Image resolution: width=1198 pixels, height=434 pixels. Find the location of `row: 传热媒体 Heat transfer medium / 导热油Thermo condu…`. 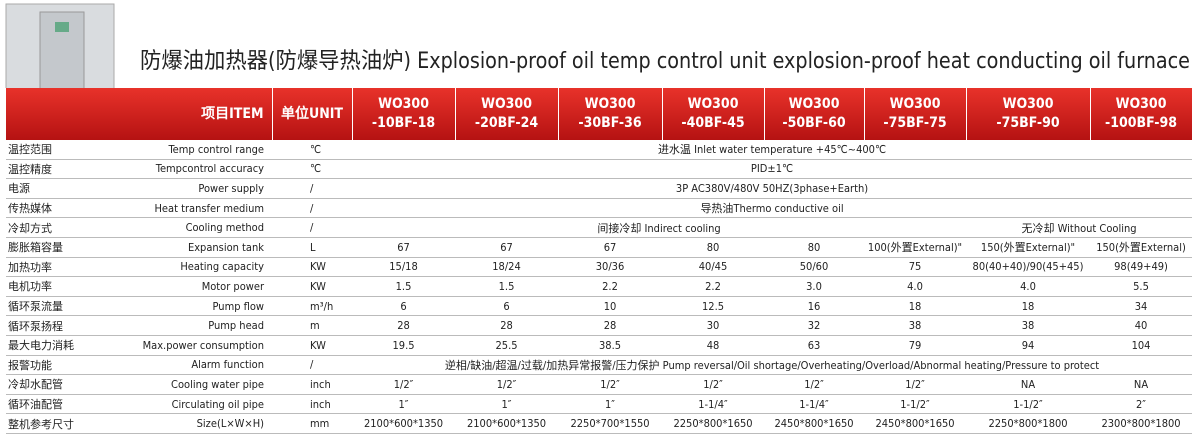

row: 传热媒体 Heat transfer medium / 导热油Thermo condu… is located at coordinates (599, 208).